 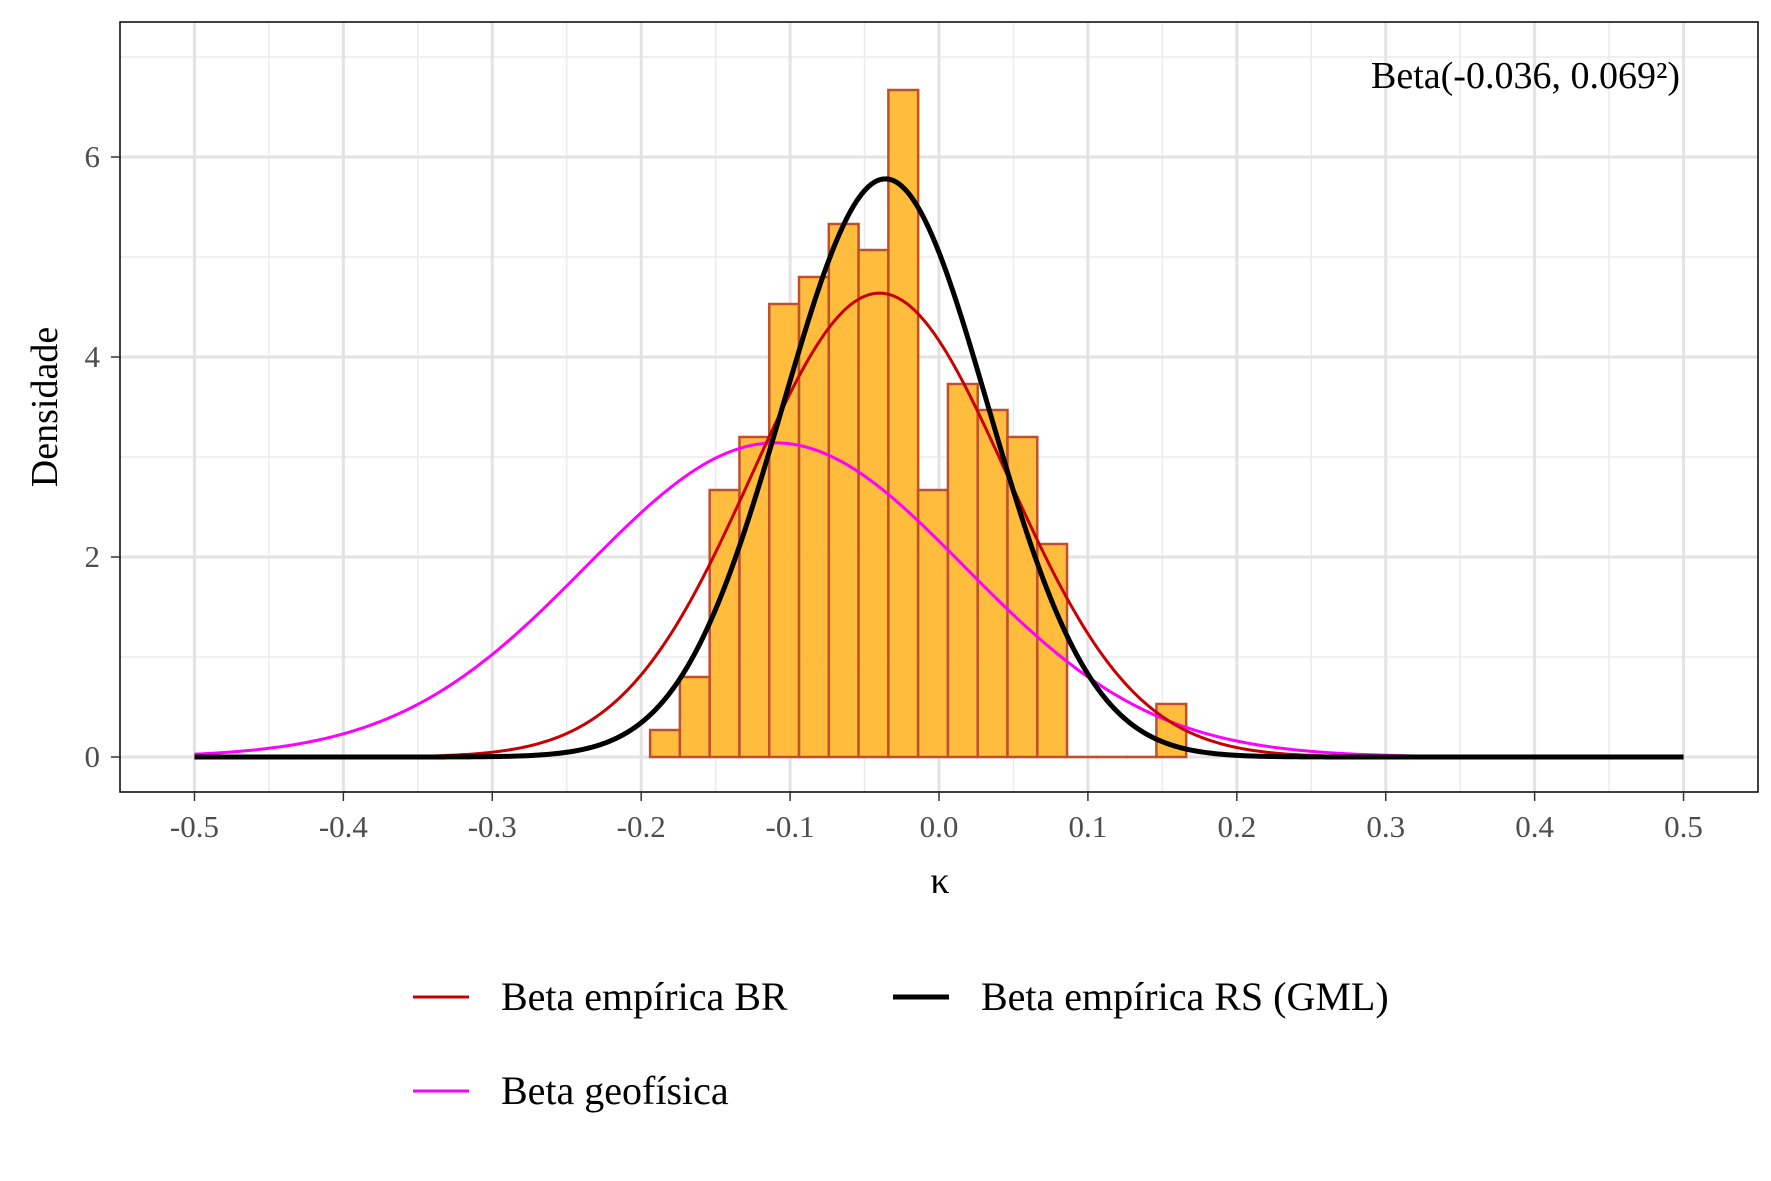 I want to click on y-tick-label: 0, so click(x=93, y=756).